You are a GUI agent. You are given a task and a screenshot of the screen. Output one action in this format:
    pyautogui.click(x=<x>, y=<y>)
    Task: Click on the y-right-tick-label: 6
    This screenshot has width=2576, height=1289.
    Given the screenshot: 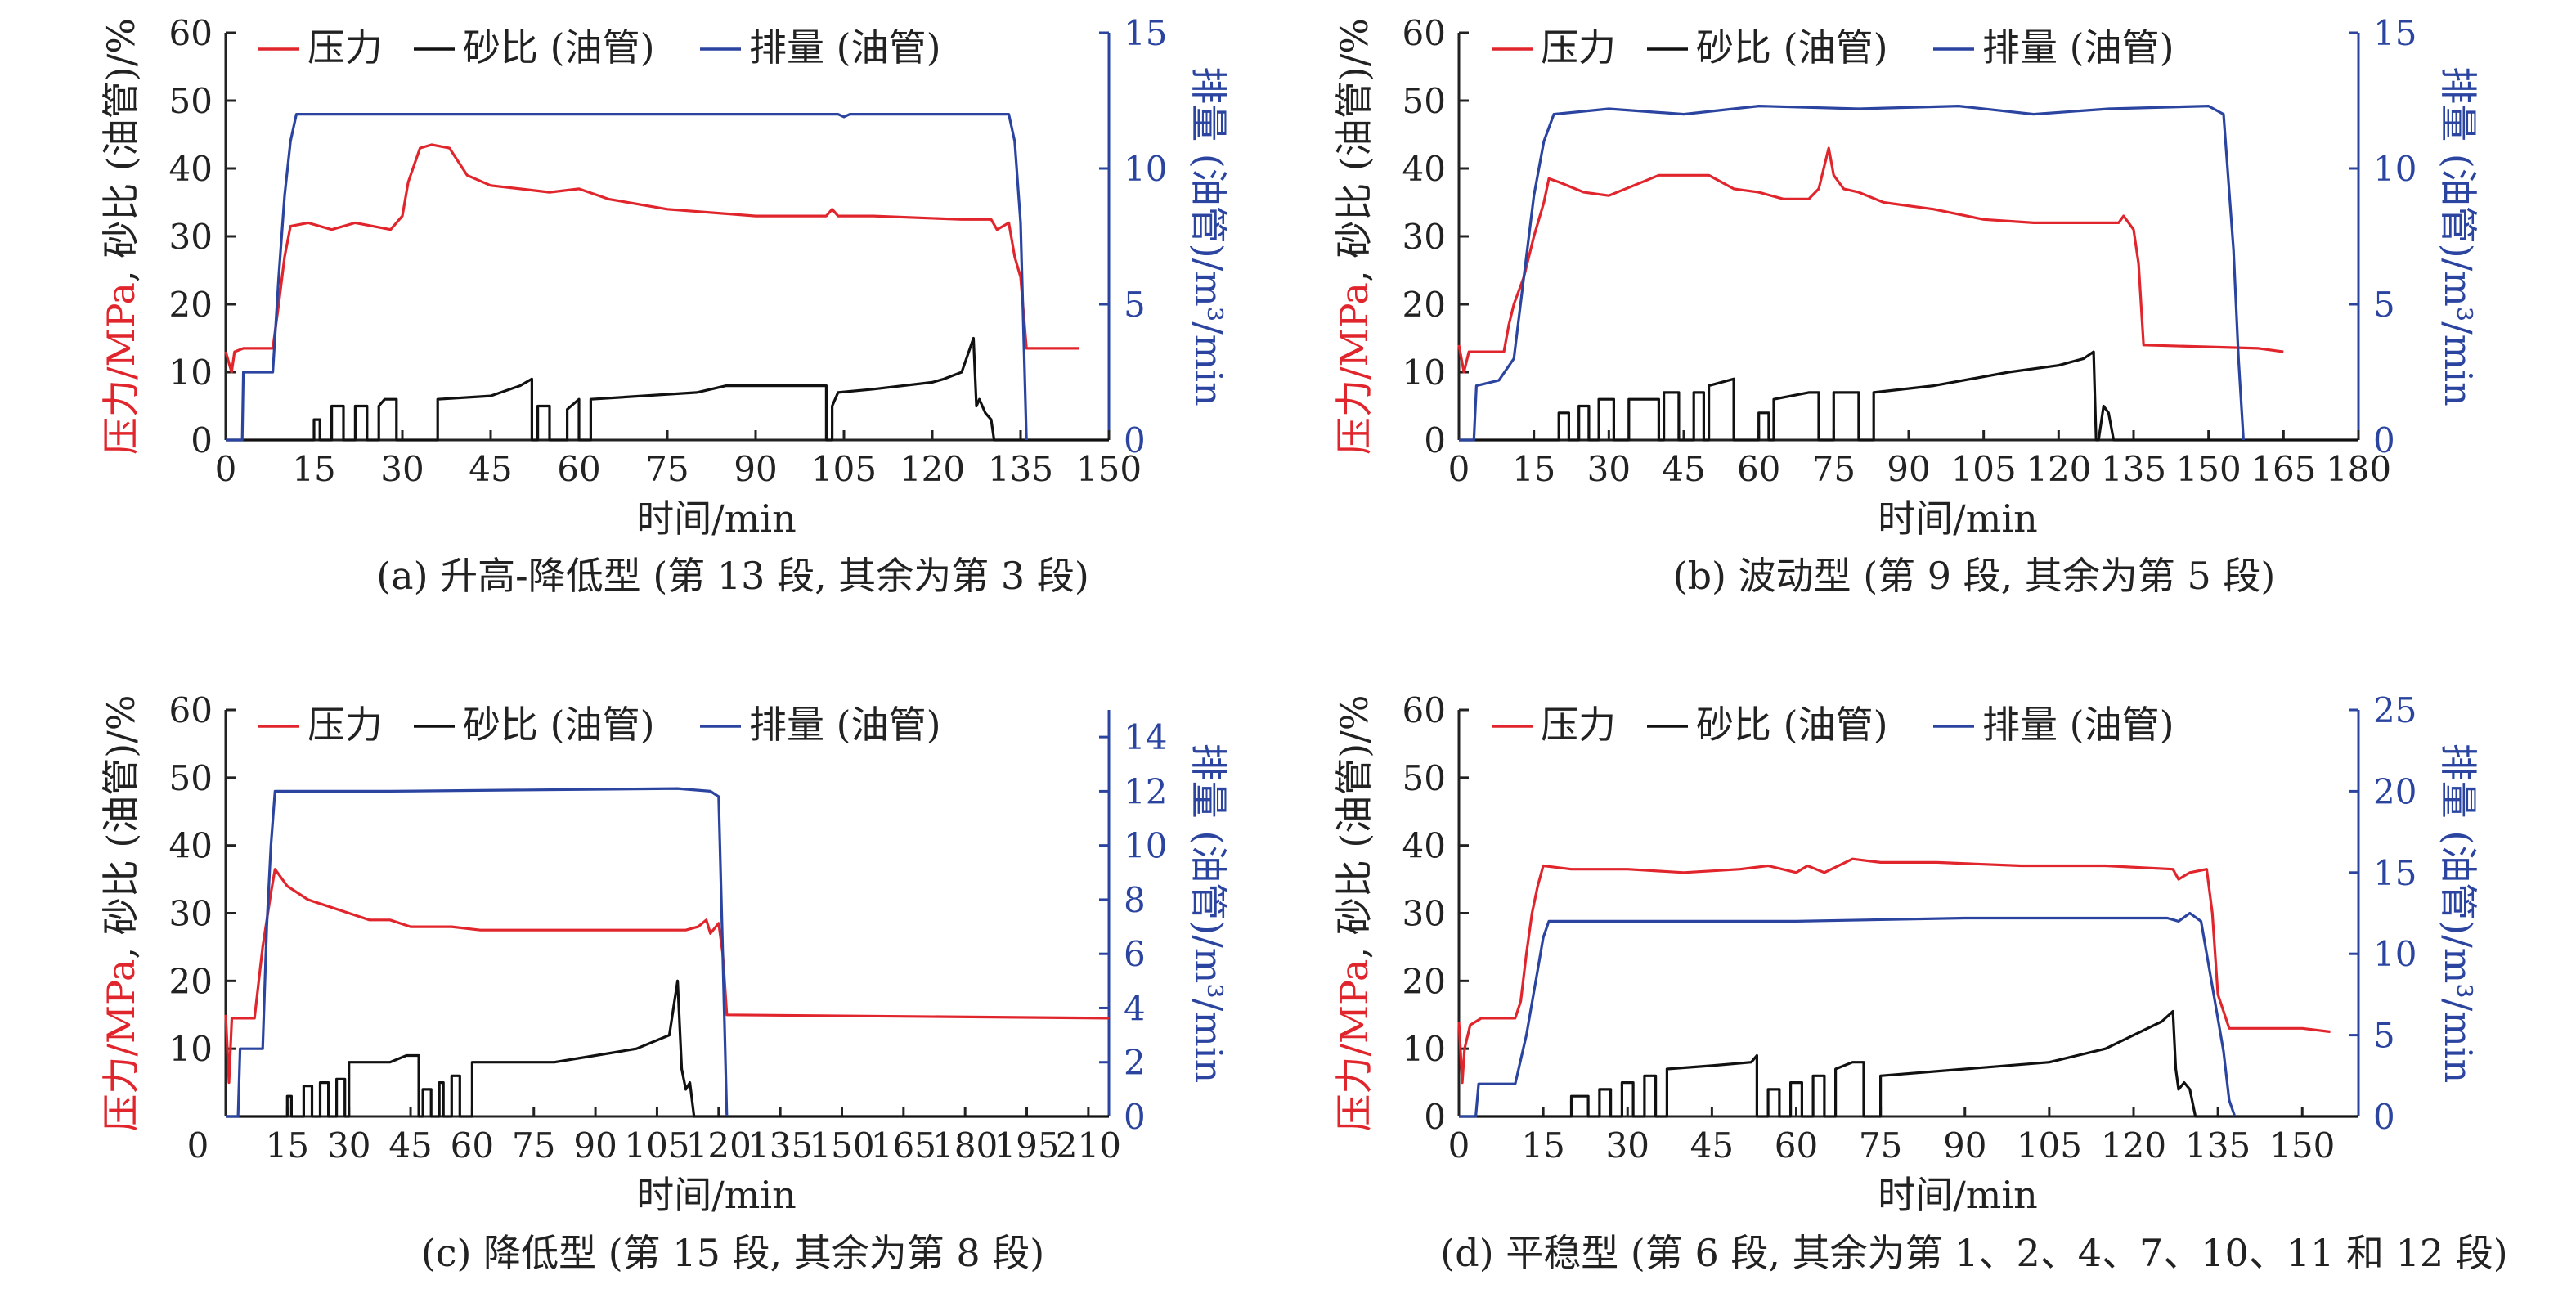 What is the action you would take?
    pyautogui.click(x=1135, y=954)
    